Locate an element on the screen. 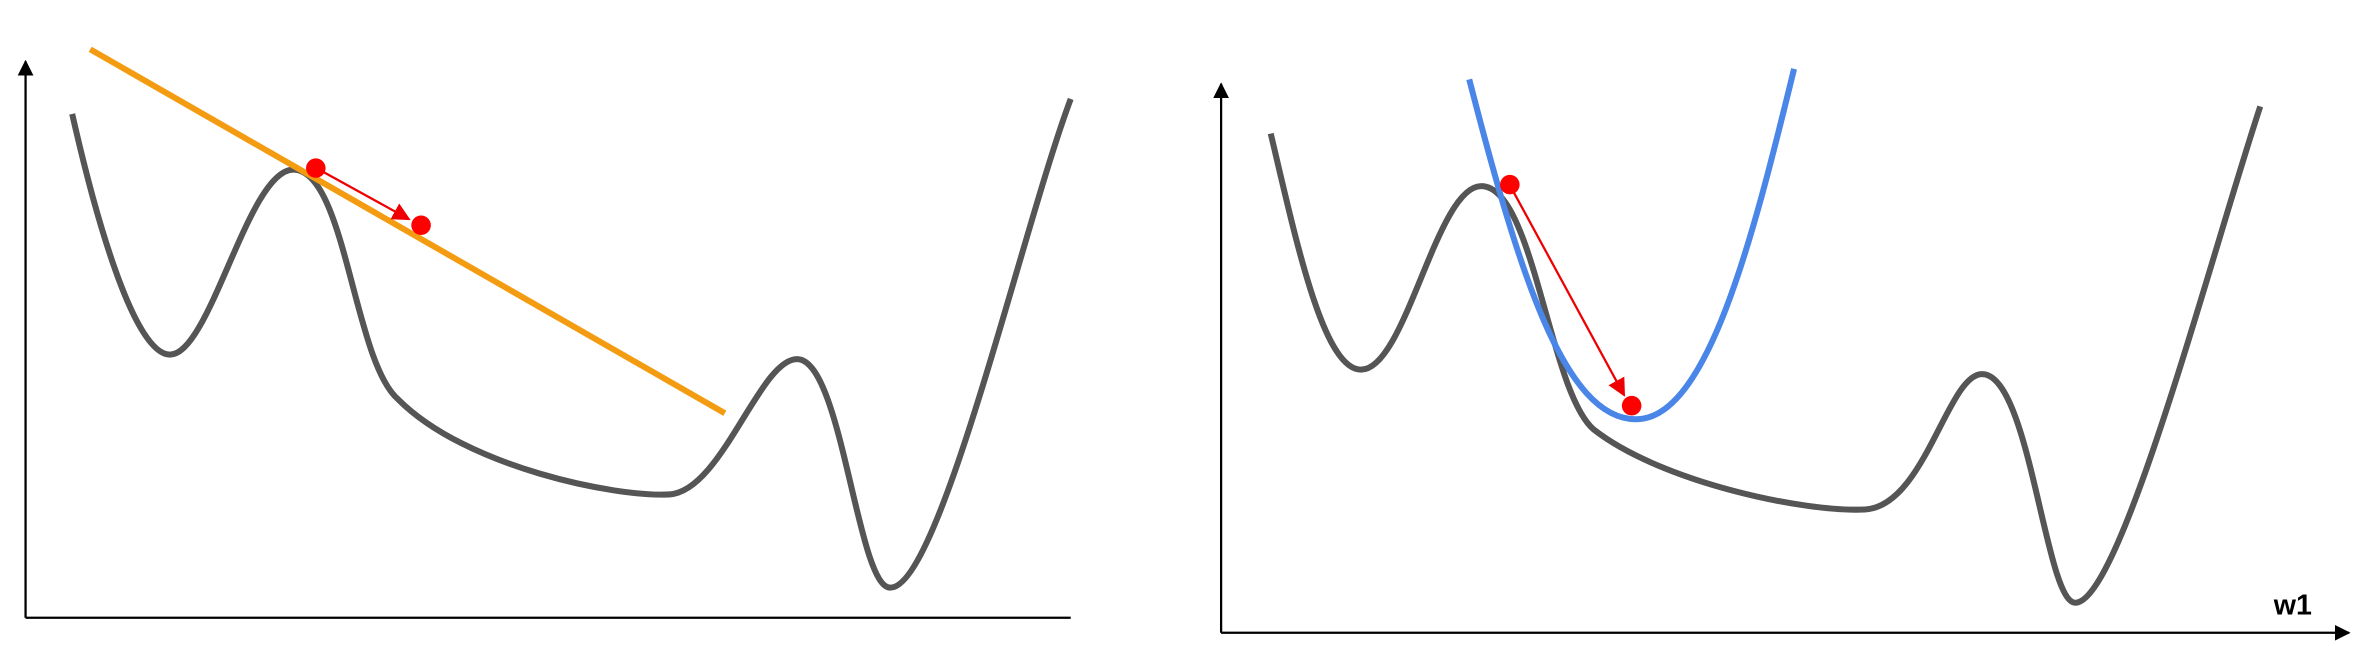 This screenshot has width=2358, height=646. quadratic-approximation is located at coordinates (1631, 245).